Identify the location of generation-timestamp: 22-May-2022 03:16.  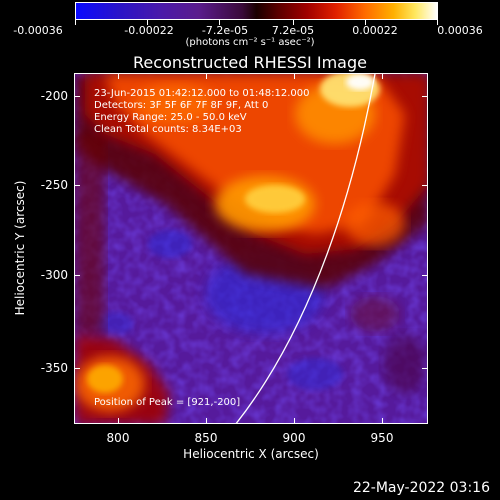
(421, 488).